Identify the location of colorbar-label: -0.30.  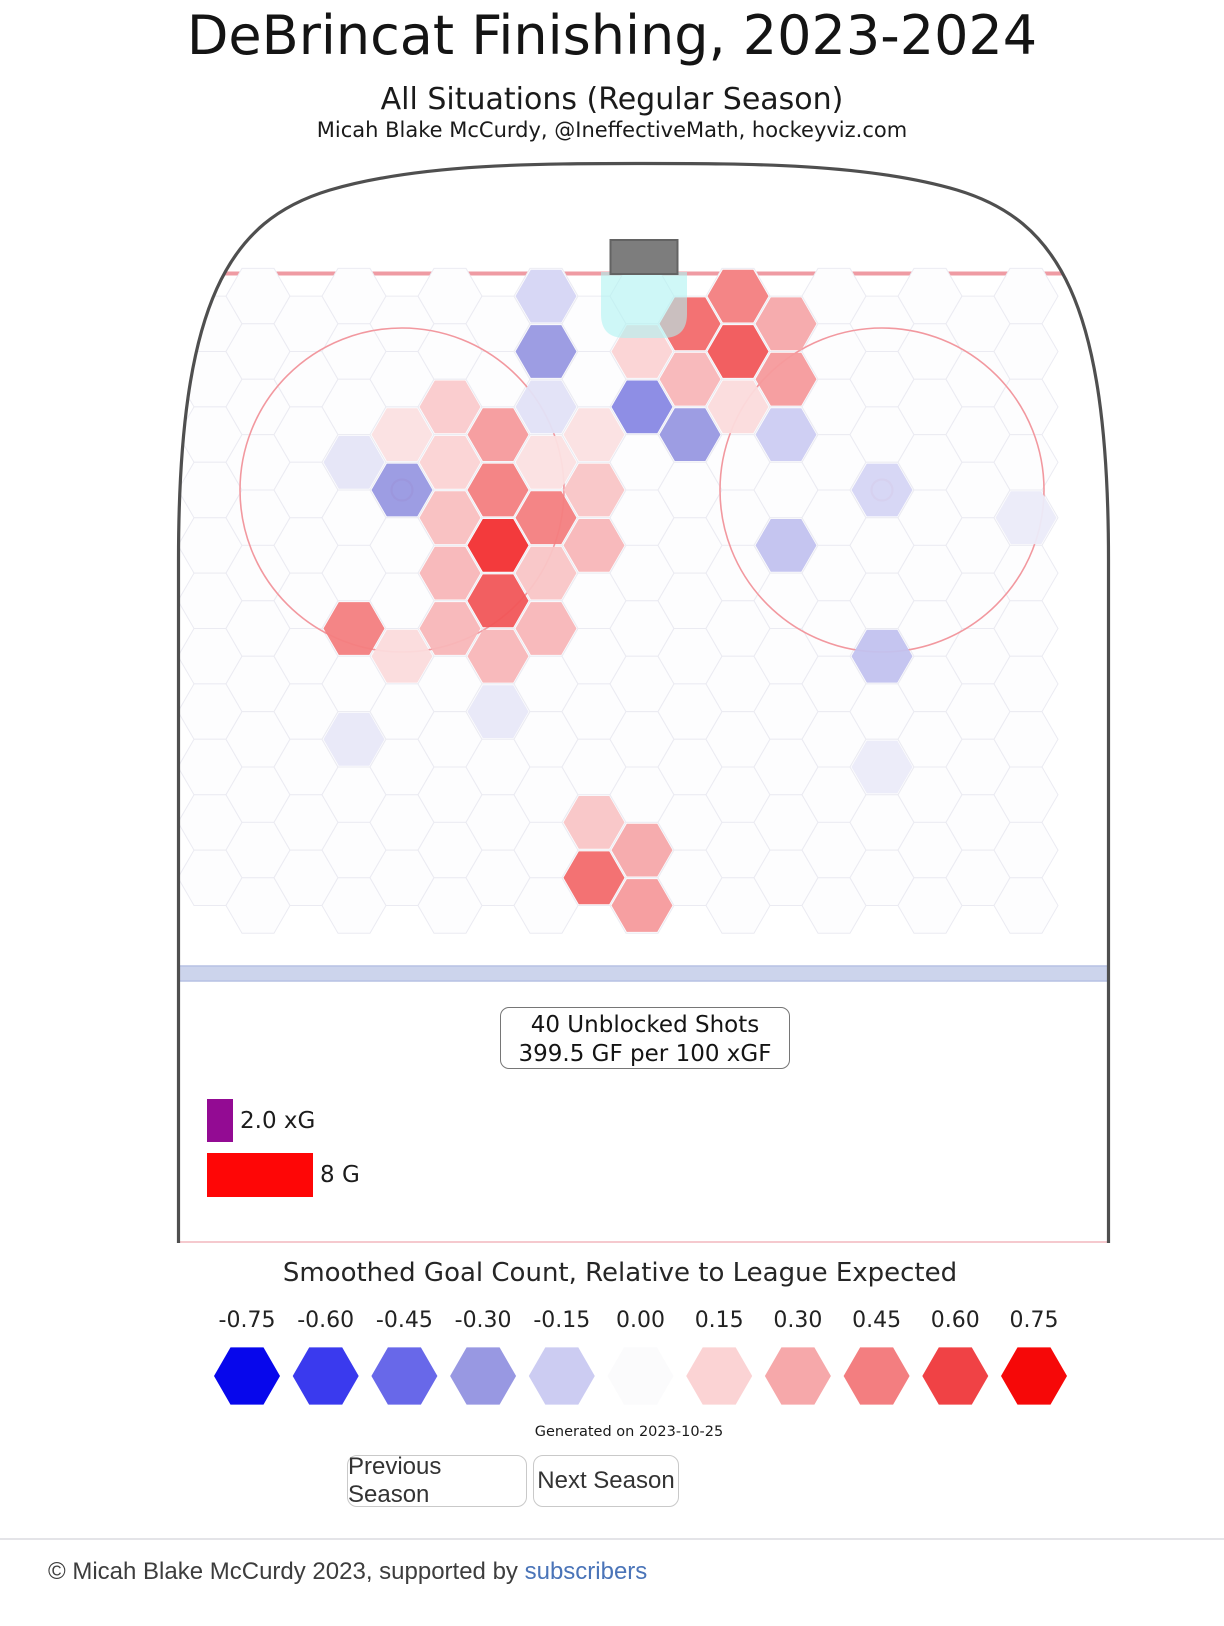
(483, 1320).